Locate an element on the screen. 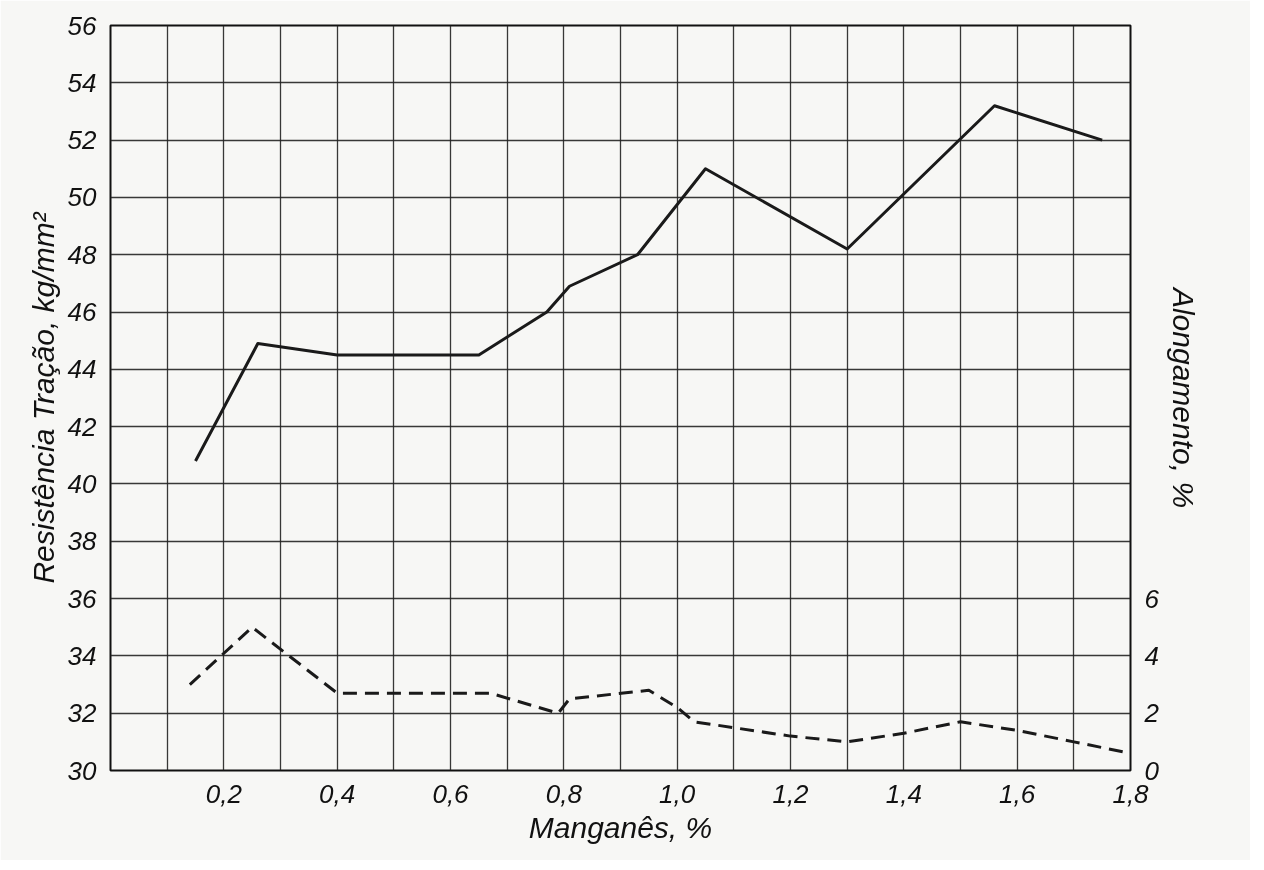 This screenshot has width=1264, height=870. x-axis-title: Manganês, % is located at coordinates (620, 827).